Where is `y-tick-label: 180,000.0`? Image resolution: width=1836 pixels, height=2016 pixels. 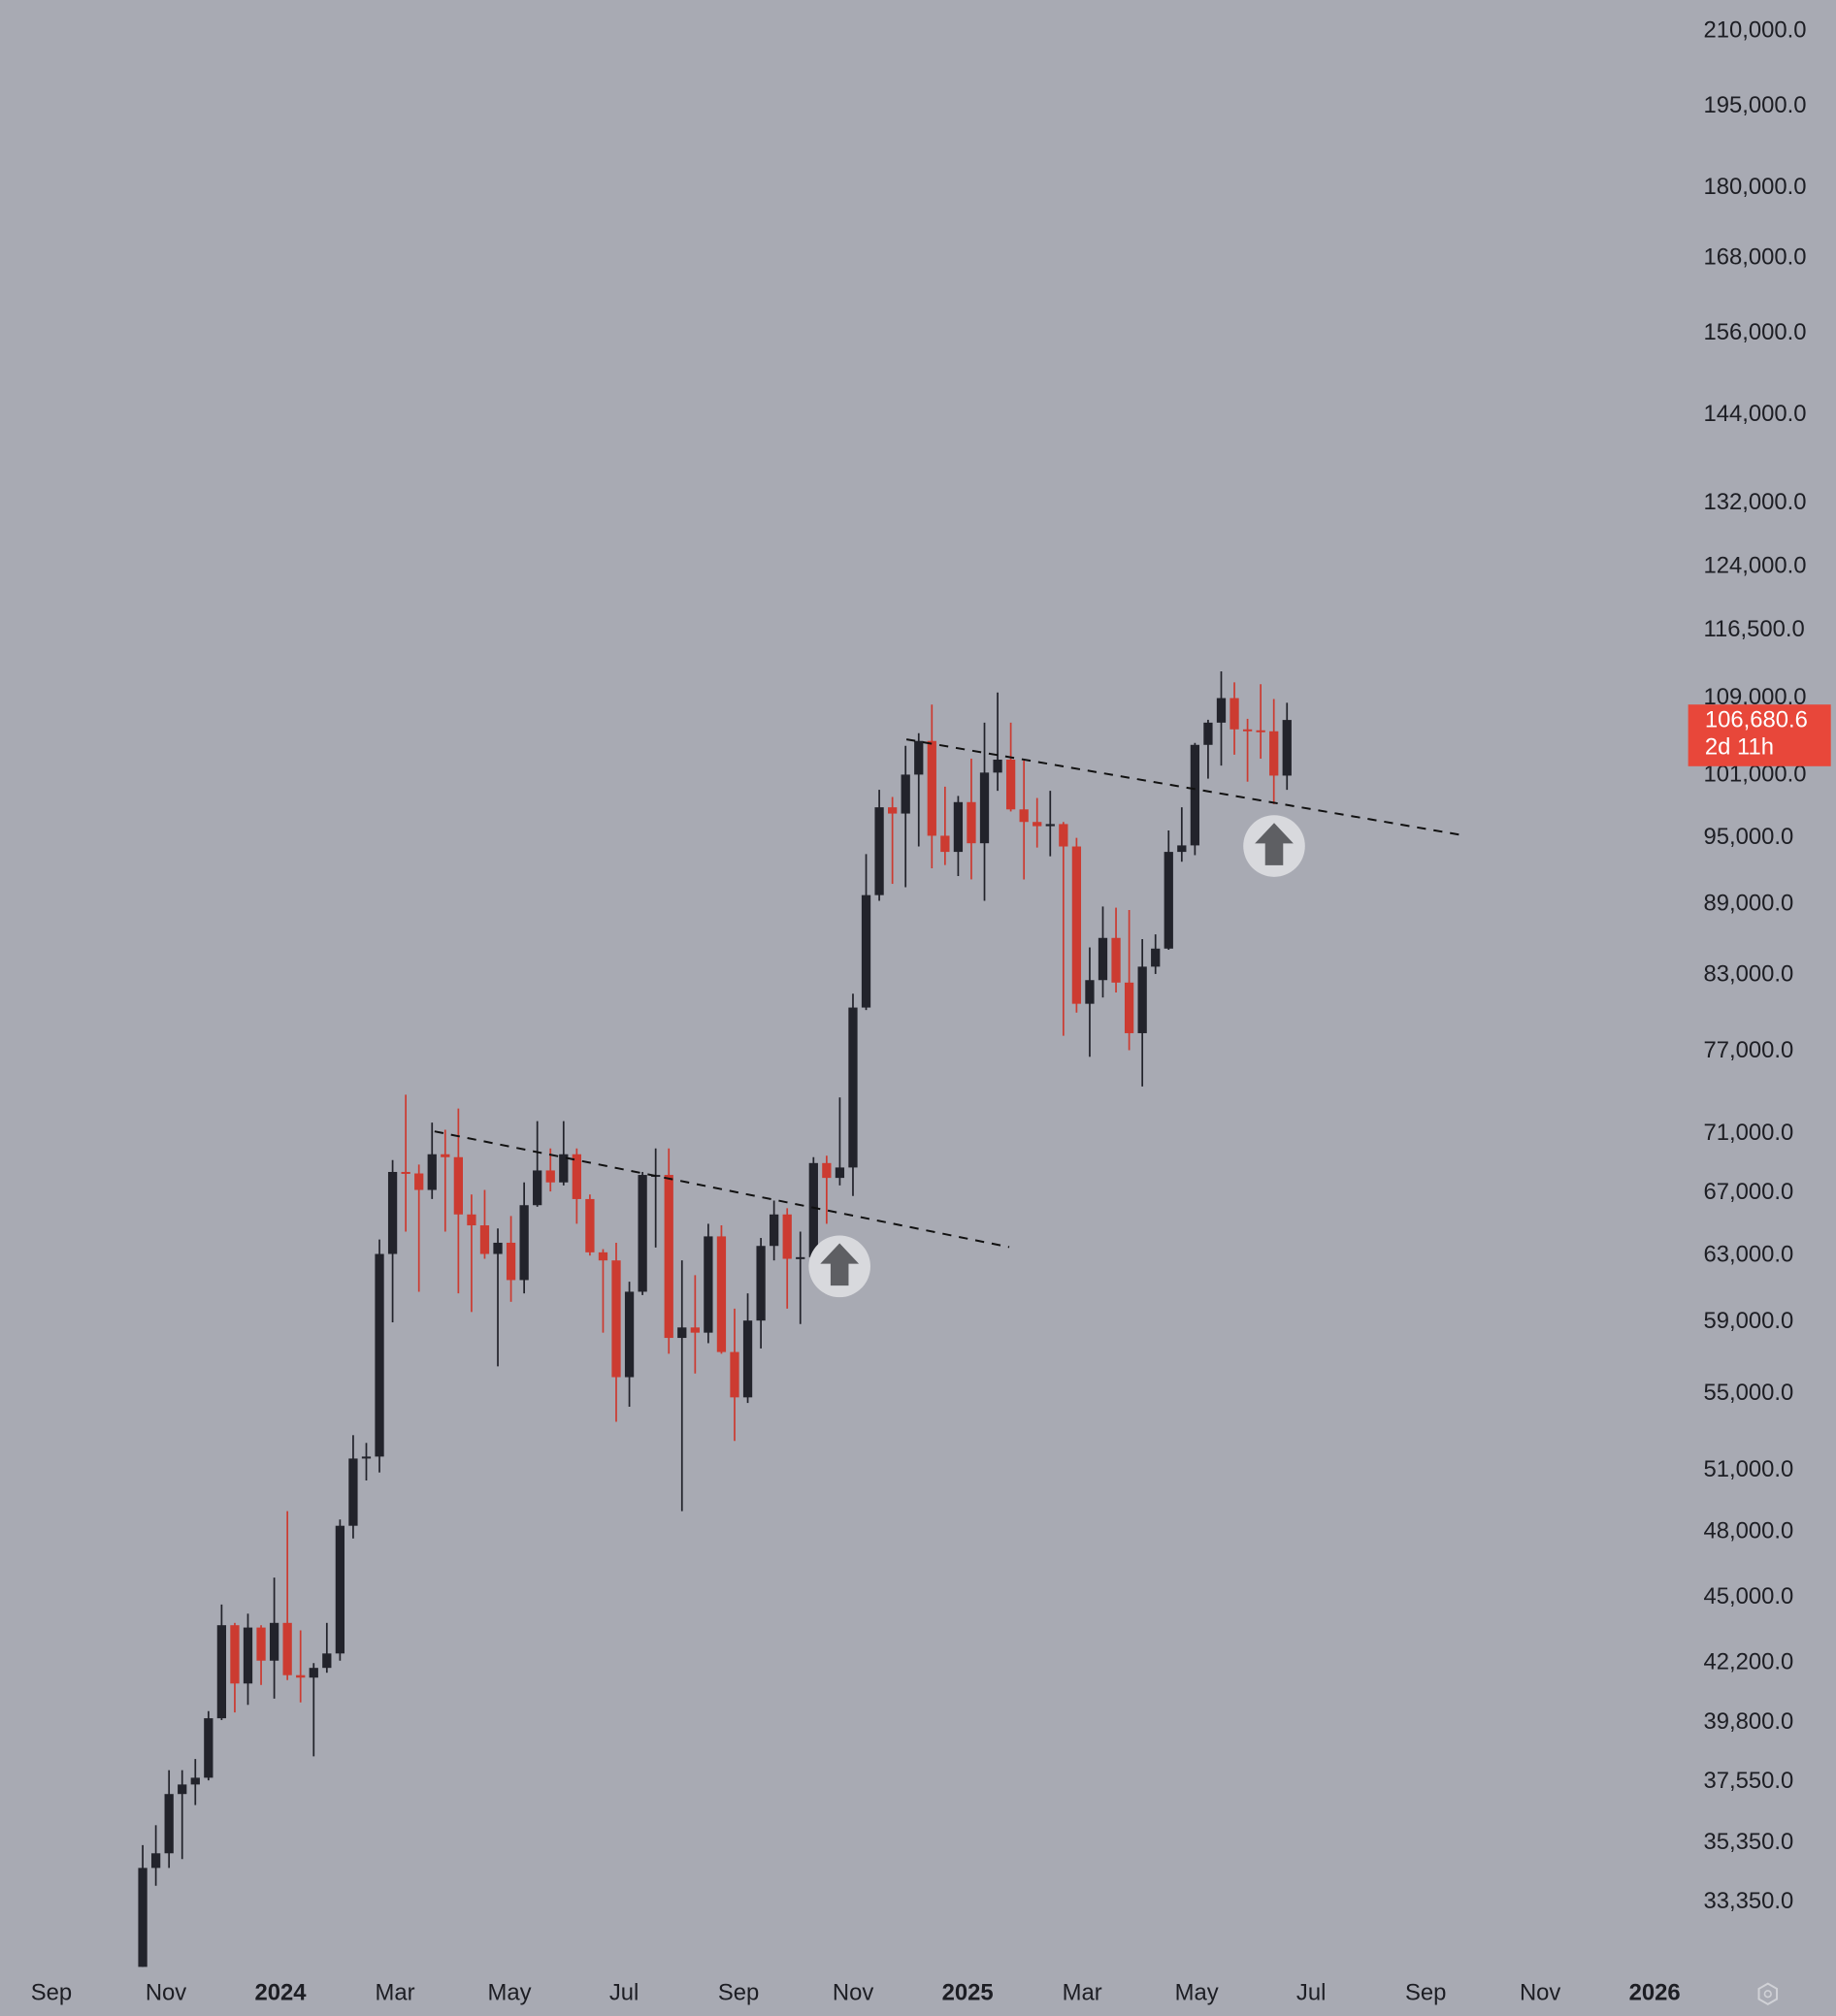
y-tick-label: 180,000.0 is located at coordinates (1755, 187).